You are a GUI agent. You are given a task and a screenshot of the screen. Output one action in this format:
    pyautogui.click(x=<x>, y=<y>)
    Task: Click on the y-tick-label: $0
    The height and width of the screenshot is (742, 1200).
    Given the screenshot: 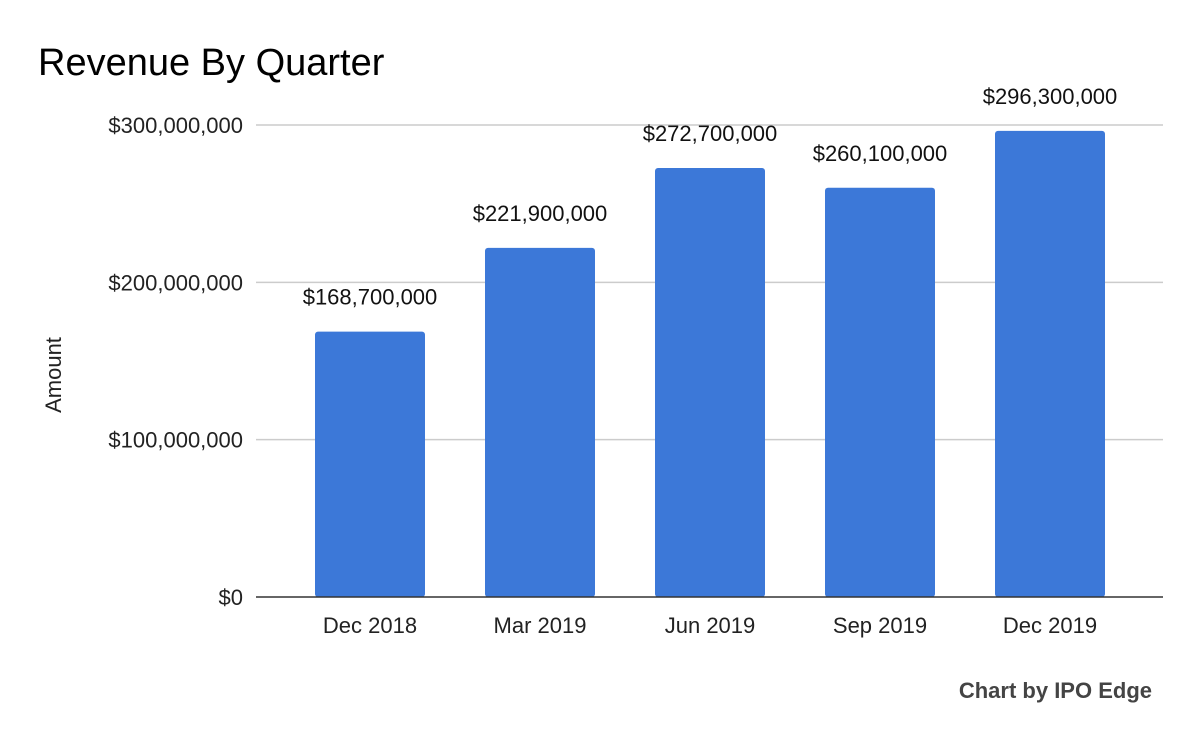 What is the action you would take?
    pyautogui.click(x=231, y=597)
    